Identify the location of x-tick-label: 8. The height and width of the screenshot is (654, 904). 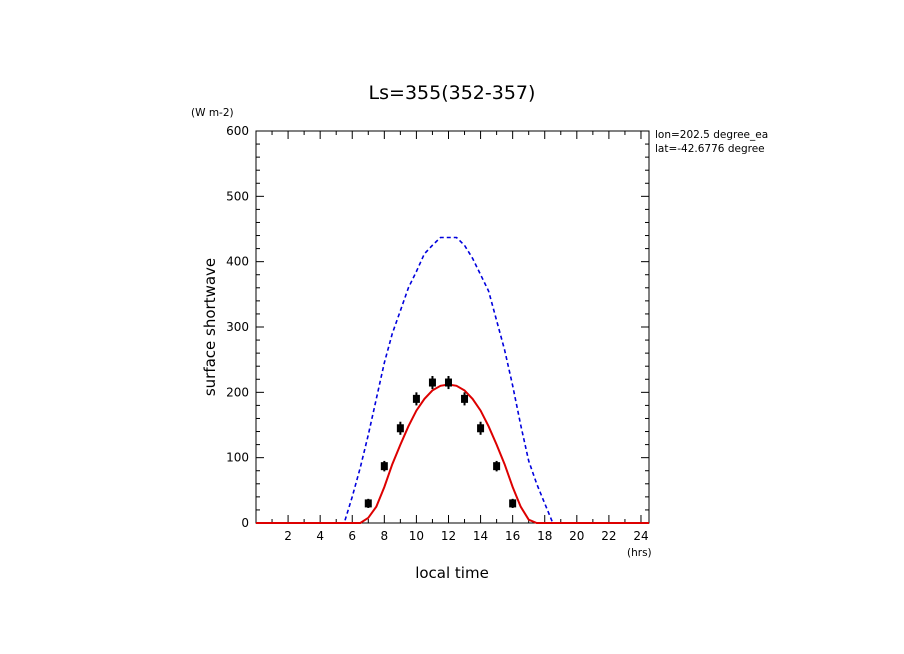
(385, 536).